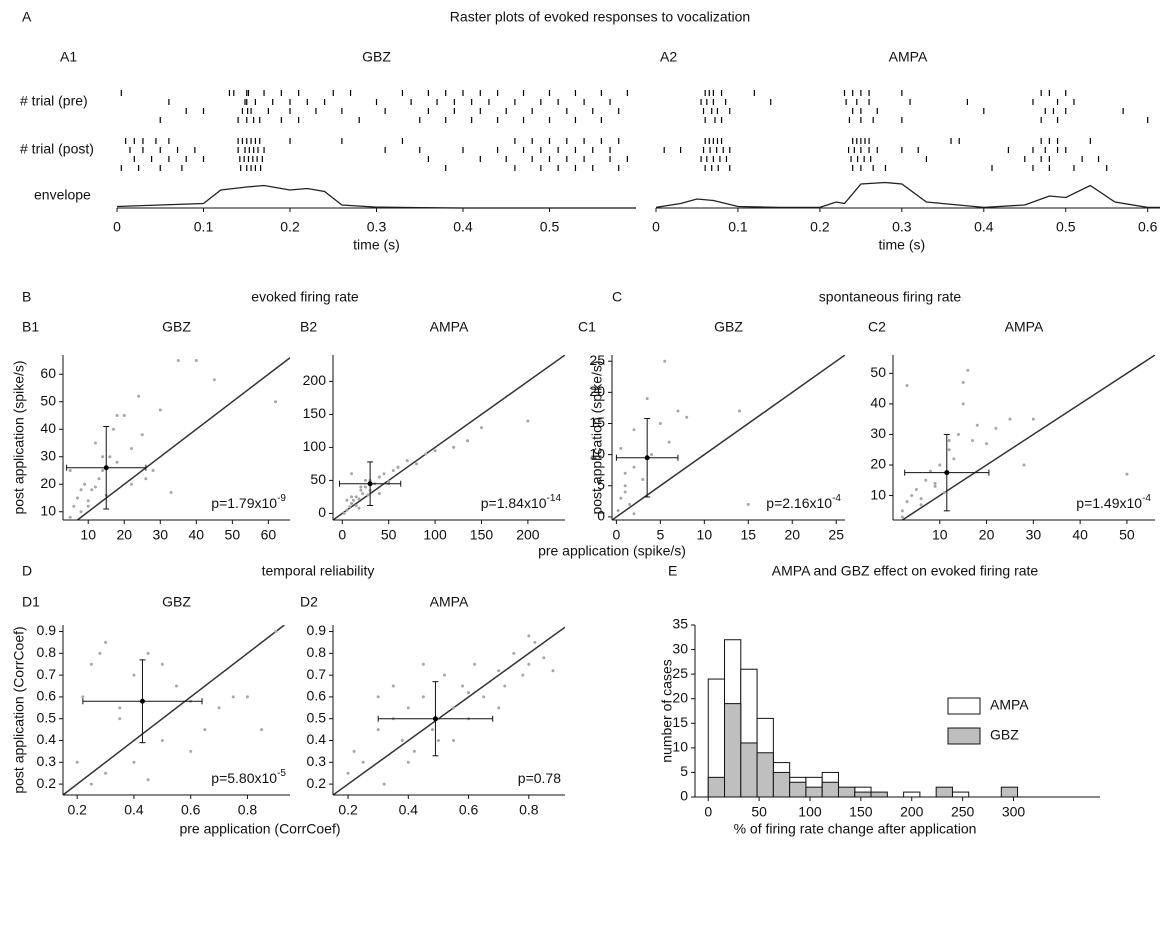 This screenshot has width=1173, height=929. I want to click on p-value: p=1.49x10-4, so click(1113, 502).